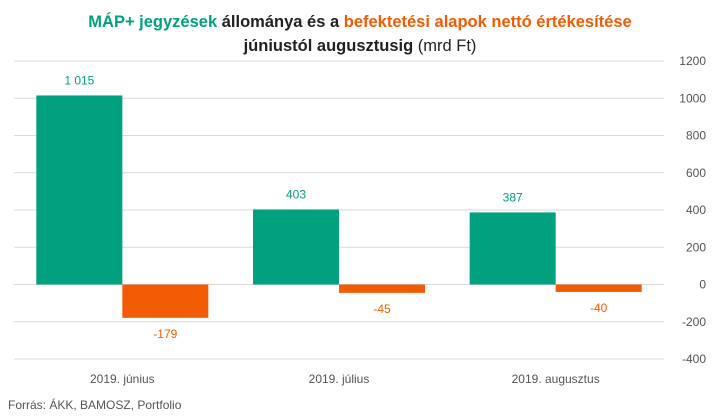  I want to click on data-label: 1 015, so click(79, 80).